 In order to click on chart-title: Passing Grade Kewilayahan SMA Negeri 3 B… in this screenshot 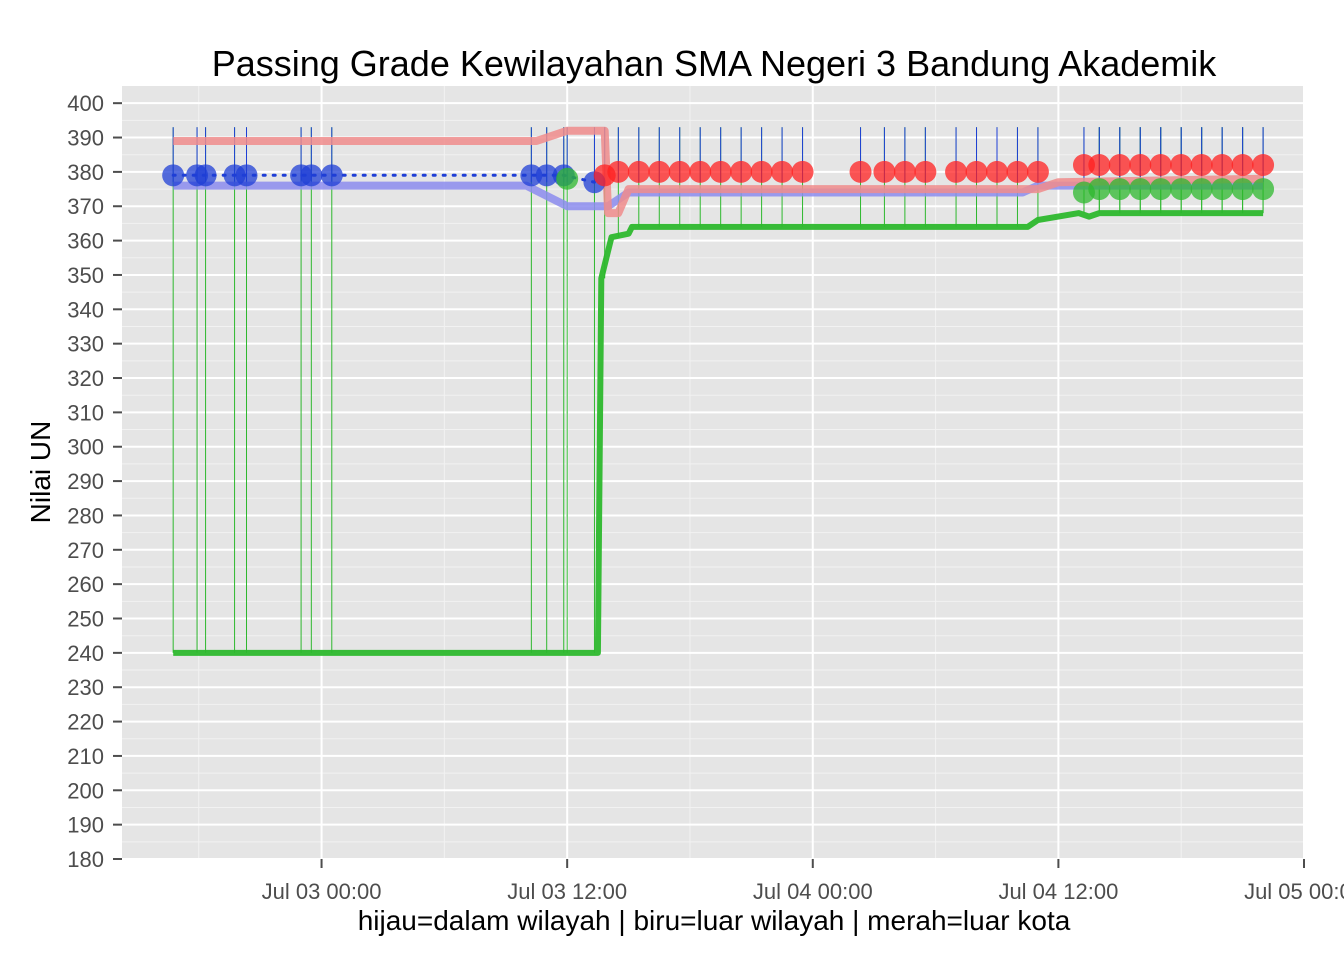, I will do `click(715, 63)`.